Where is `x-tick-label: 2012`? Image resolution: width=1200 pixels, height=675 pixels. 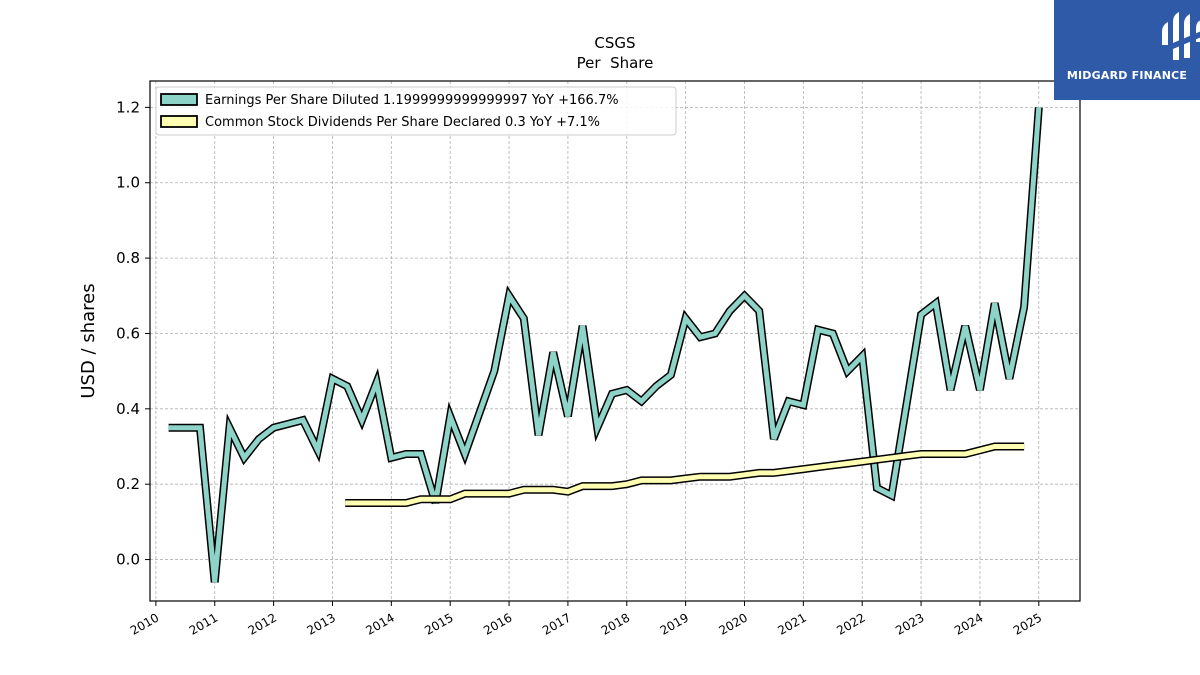 x-tick-label: 2012 is located at coordinates (262, 623).